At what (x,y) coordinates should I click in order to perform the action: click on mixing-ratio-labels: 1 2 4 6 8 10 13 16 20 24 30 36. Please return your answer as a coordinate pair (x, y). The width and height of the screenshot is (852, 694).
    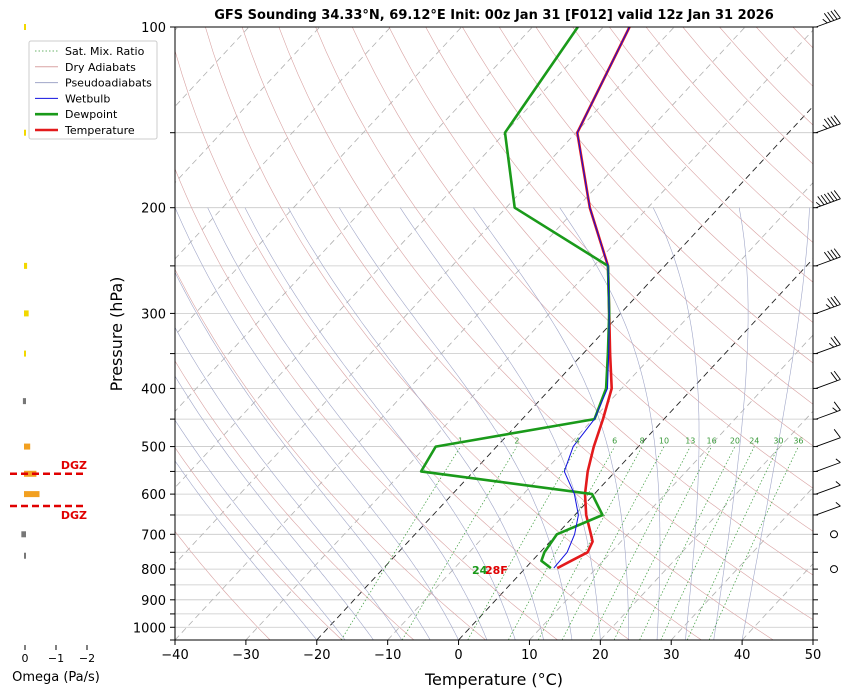
    Looking at the image, I should click on (630, 441).